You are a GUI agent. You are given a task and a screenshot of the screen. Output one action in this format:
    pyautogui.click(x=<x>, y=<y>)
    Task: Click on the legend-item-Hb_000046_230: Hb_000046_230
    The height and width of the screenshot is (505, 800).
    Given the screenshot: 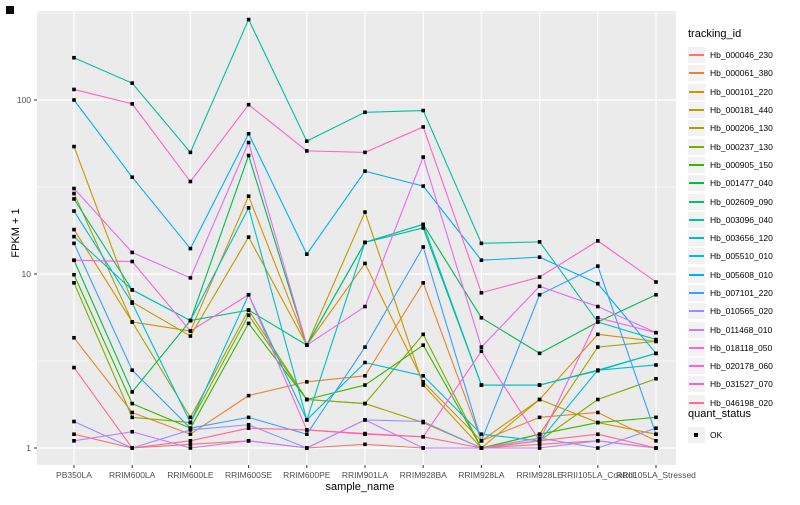 What is the action you would take?
    pyautogui.click(x=744, y=55)
    